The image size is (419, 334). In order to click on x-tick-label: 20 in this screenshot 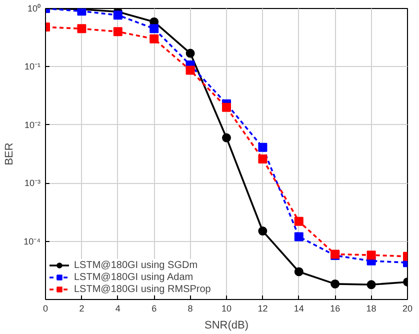, I will do `click(407, 309)`.